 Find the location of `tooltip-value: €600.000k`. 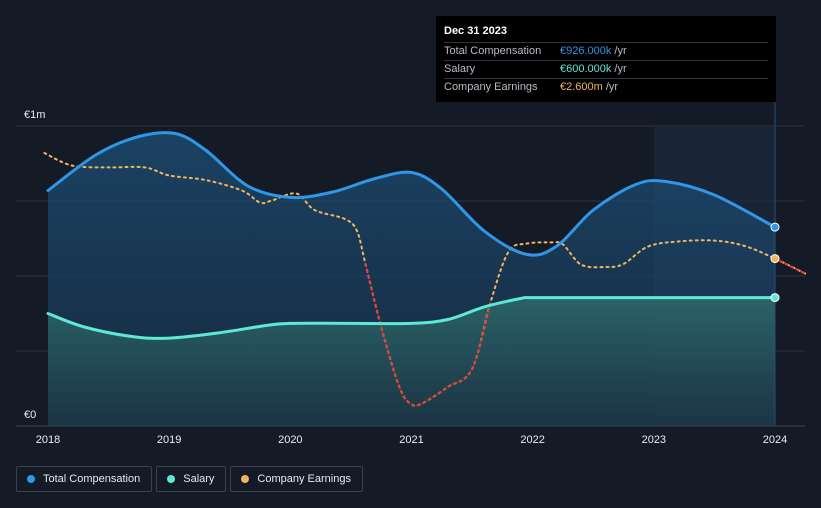

tooltip-value: €600.000k is located at coordinates (586, 69).